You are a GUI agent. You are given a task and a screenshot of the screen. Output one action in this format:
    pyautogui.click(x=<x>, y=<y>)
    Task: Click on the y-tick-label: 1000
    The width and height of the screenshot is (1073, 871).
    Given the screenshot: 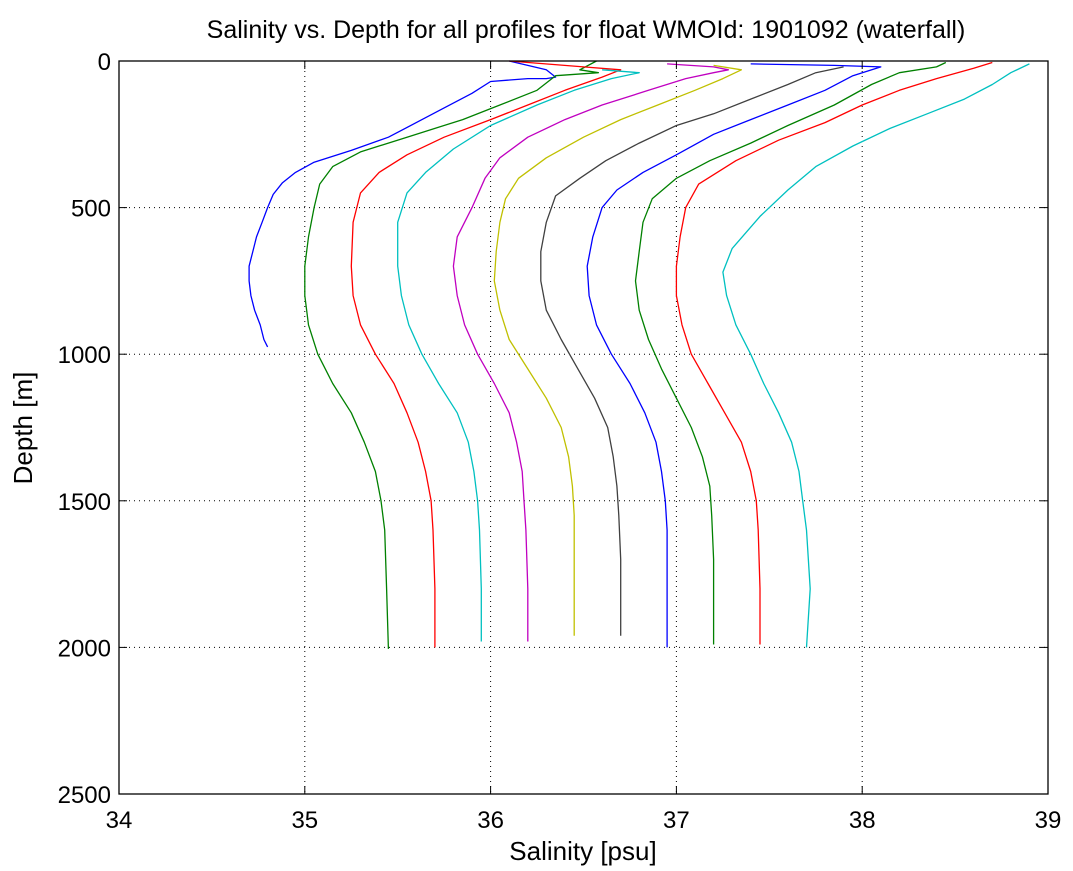 What is the action you would take?
    pyautogui.click(x=84, y=355)
    